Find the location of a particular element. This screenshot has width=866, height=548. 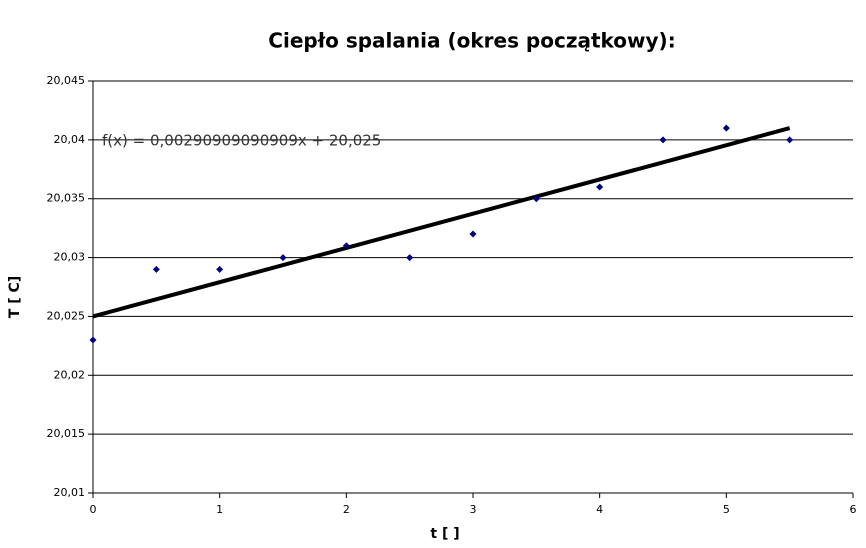

y-tick-label: 20,025 is located at coordinates (66, 315).